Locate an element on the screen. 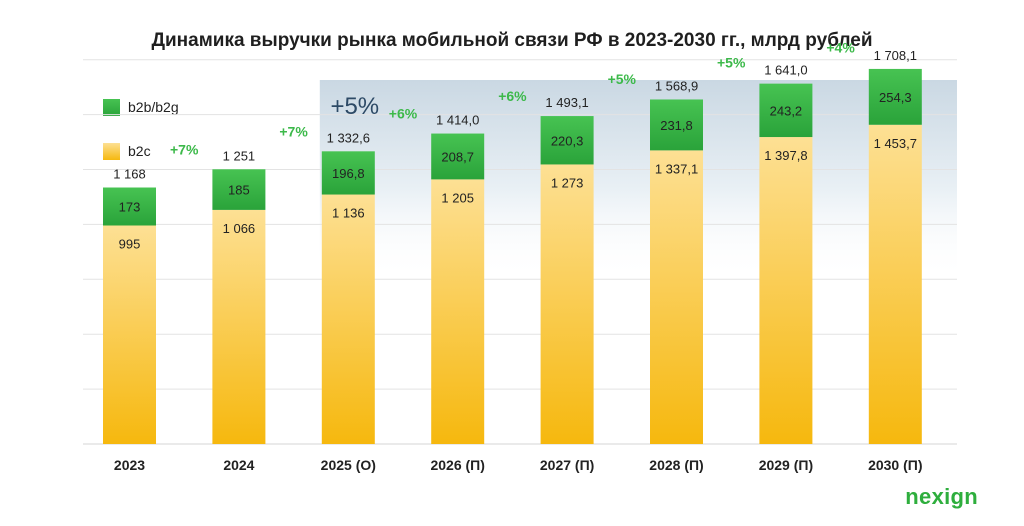 The image size is (1024, 526). x-tick-label: 2024 is located at coordinates (238, 465).